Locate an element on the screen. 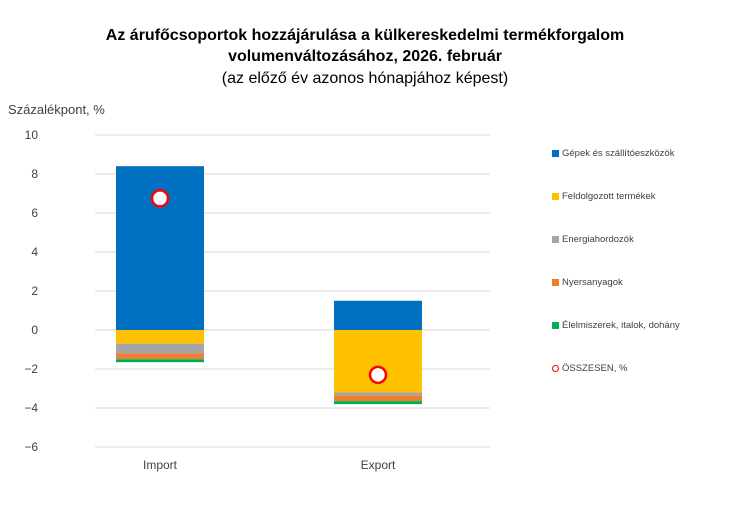  y-tick-label: −4 is located at coordinates (31, 408).